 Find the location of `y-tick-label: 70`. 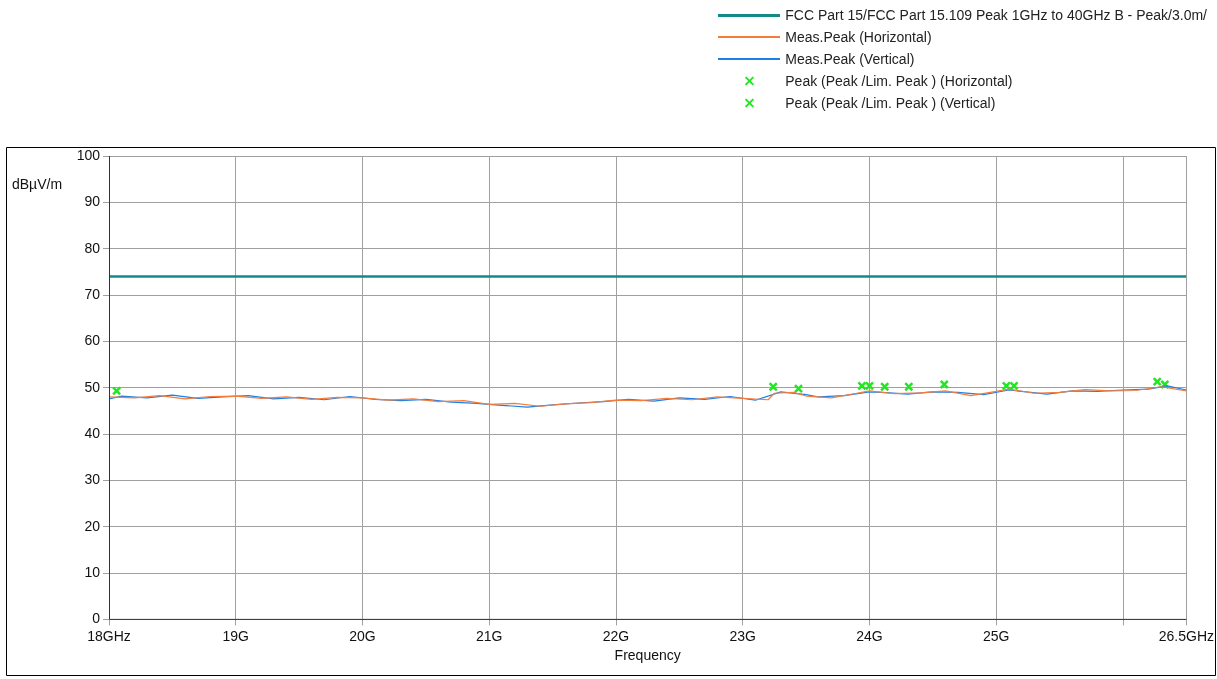

y-tick-label: 70 is located at coordinates (92, 293).